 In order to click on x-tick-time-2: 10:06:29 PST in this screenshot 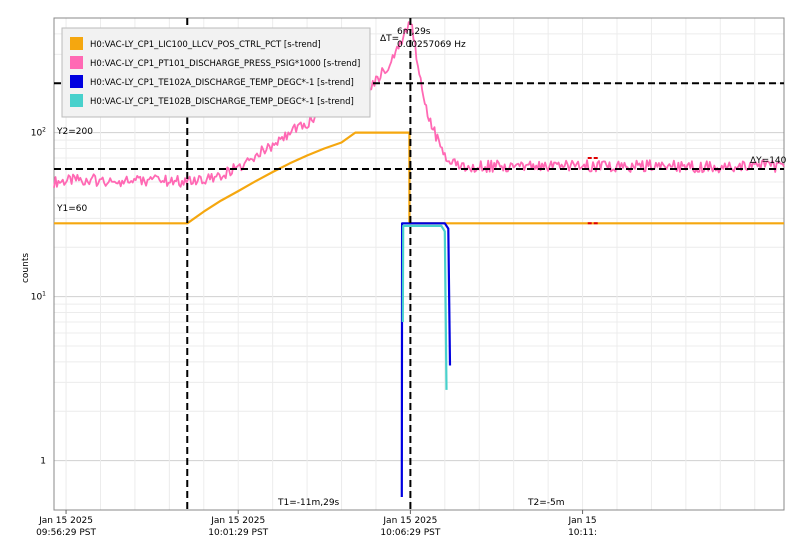, I will do `click(410, 533)`.